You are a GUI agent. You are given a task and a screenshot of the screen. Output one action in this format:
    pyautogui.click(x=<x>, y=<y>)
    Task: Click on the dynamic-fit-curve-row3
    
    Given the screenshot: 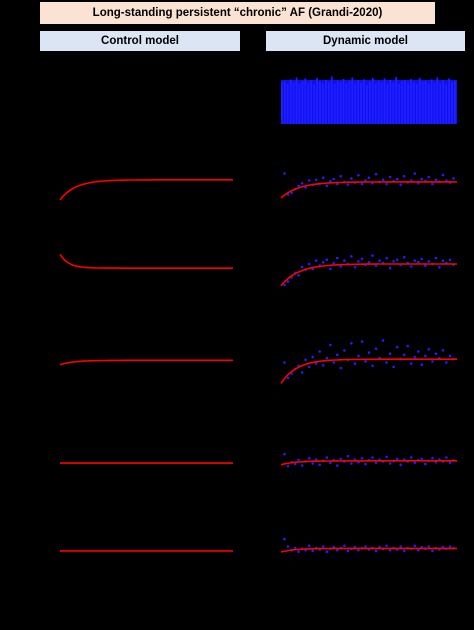 What is the action you would take?
    pyautogui.click(x=368, y=371)
    